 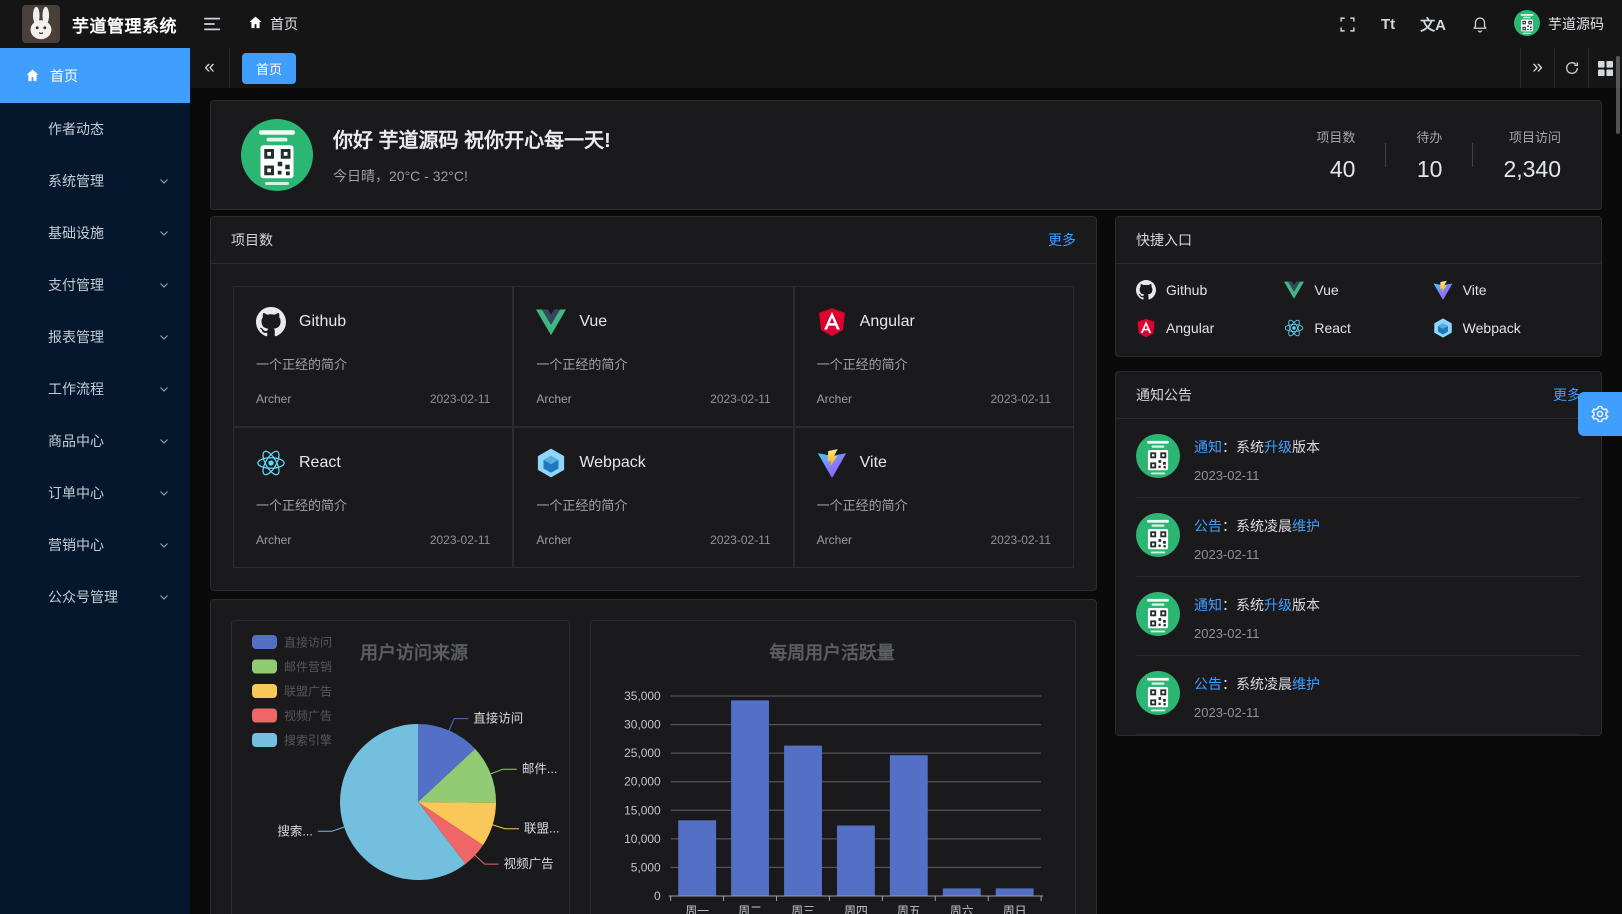 I want to click on shortcuts-card: 快捷入口 Github Vue Vite Angular React Webpack, so click(x=1358, y=286).